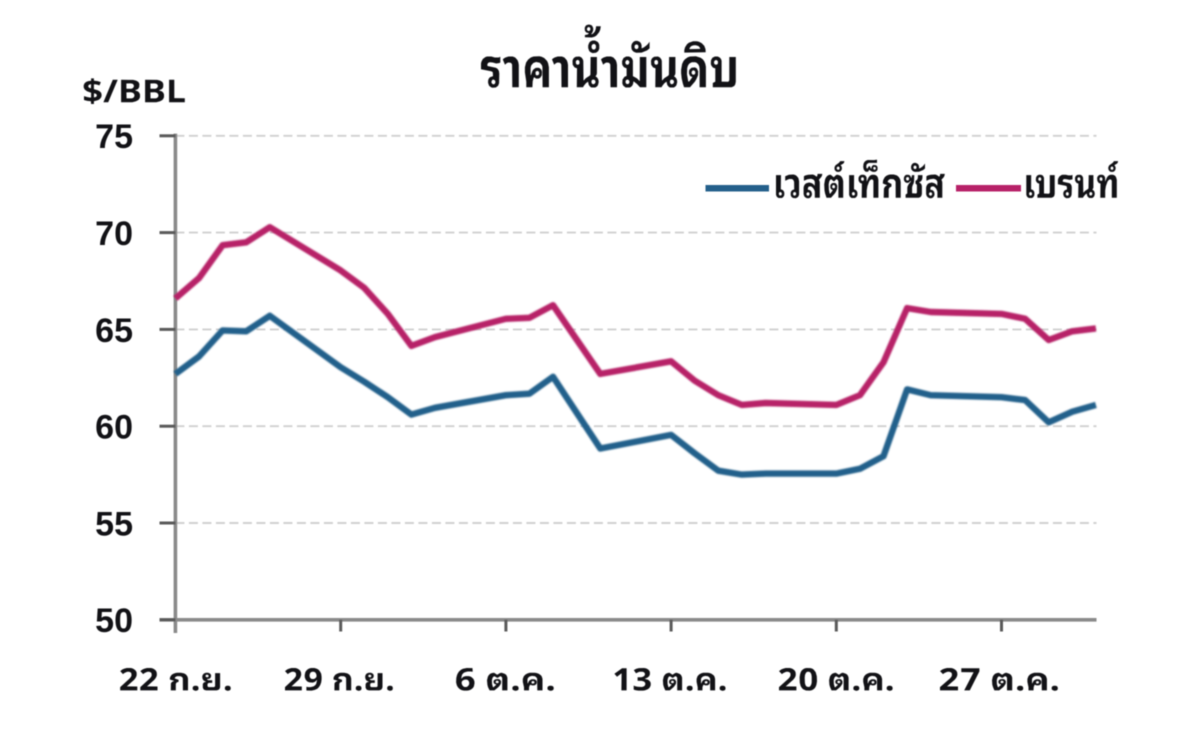 Image resolution: width=1200 pixels, height=749 pixels. What do you see at coordinates (114, 428) in the screenshot?
I see `svg-text: 60` at bounding box center [114, 428].